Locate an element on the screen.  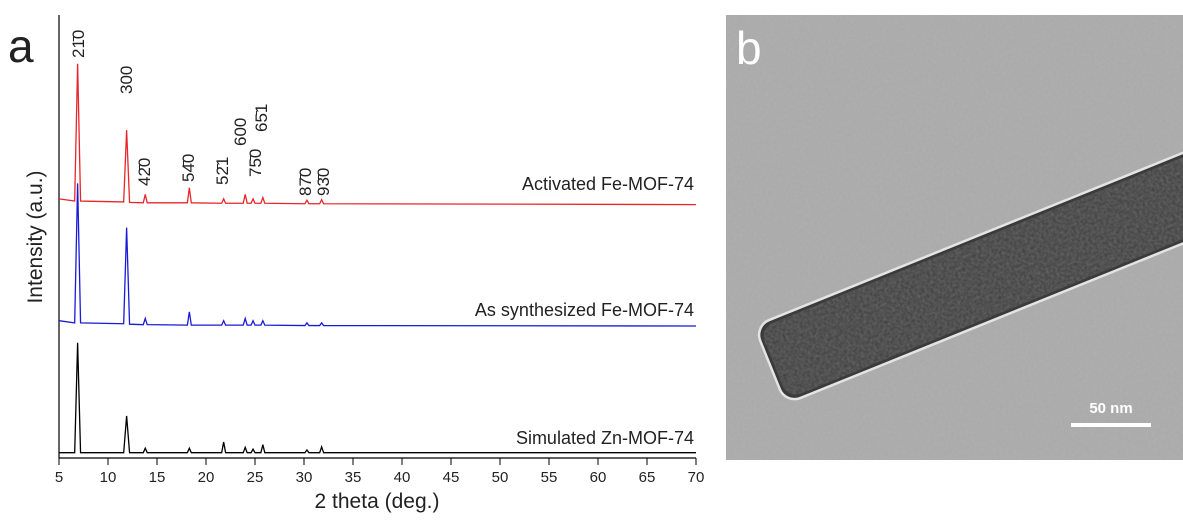
x-tick-label: 10 is located at coordinates (108, 477).